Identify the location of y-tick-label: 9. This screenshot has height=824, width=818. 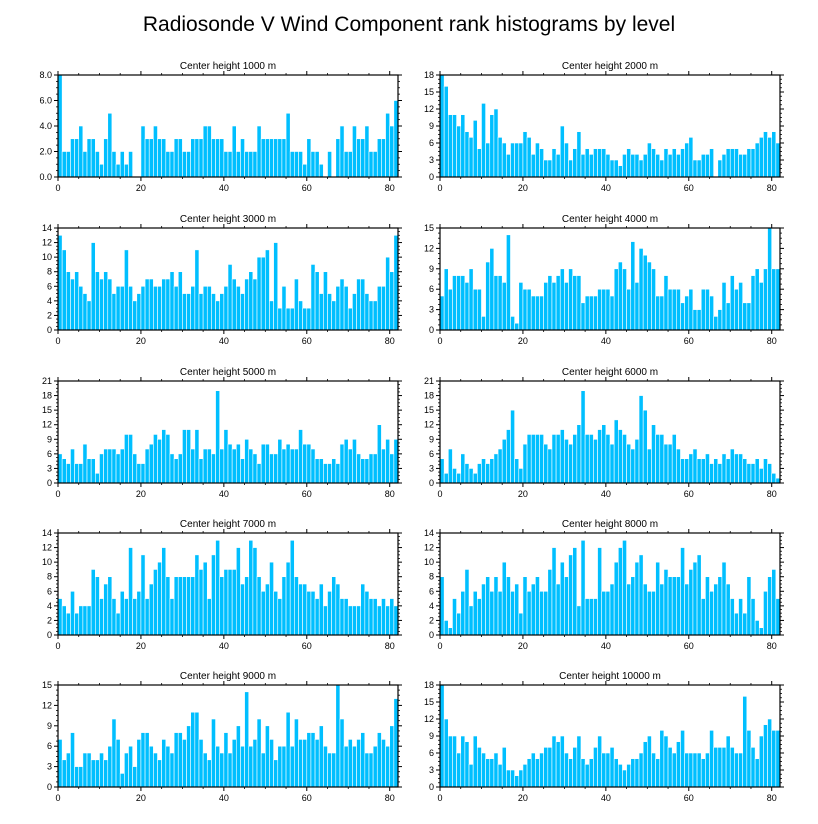
(431, 269).